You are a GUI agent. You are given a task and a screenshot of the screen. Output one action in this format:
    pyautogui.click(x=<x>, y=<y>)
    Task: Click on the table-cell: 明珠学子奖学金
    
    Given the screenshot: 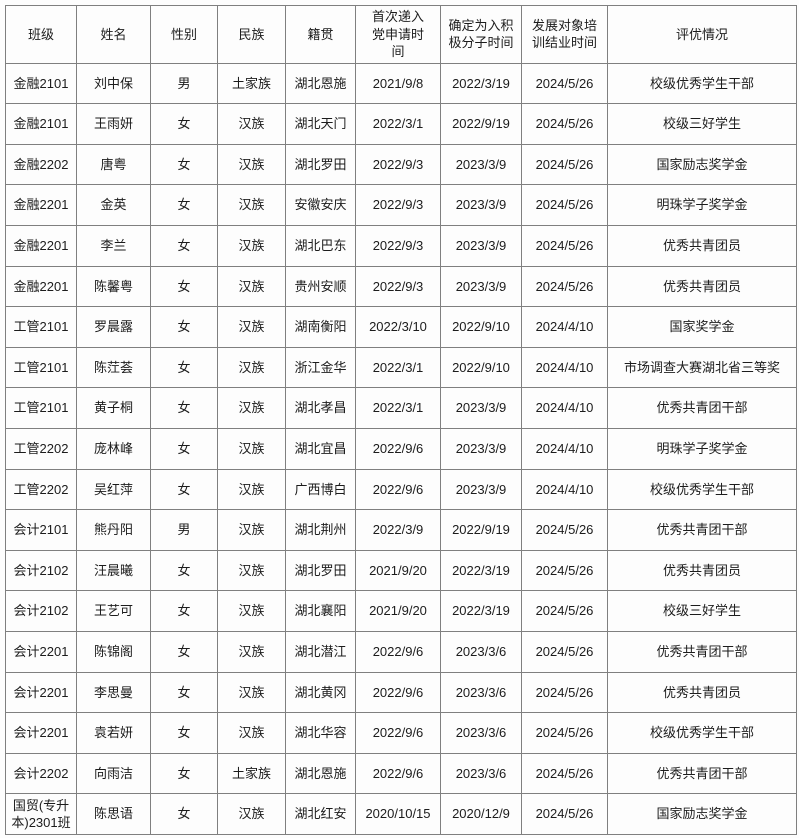 What is the action you would take?
    pyautogui.click(x=702, y=448)
    